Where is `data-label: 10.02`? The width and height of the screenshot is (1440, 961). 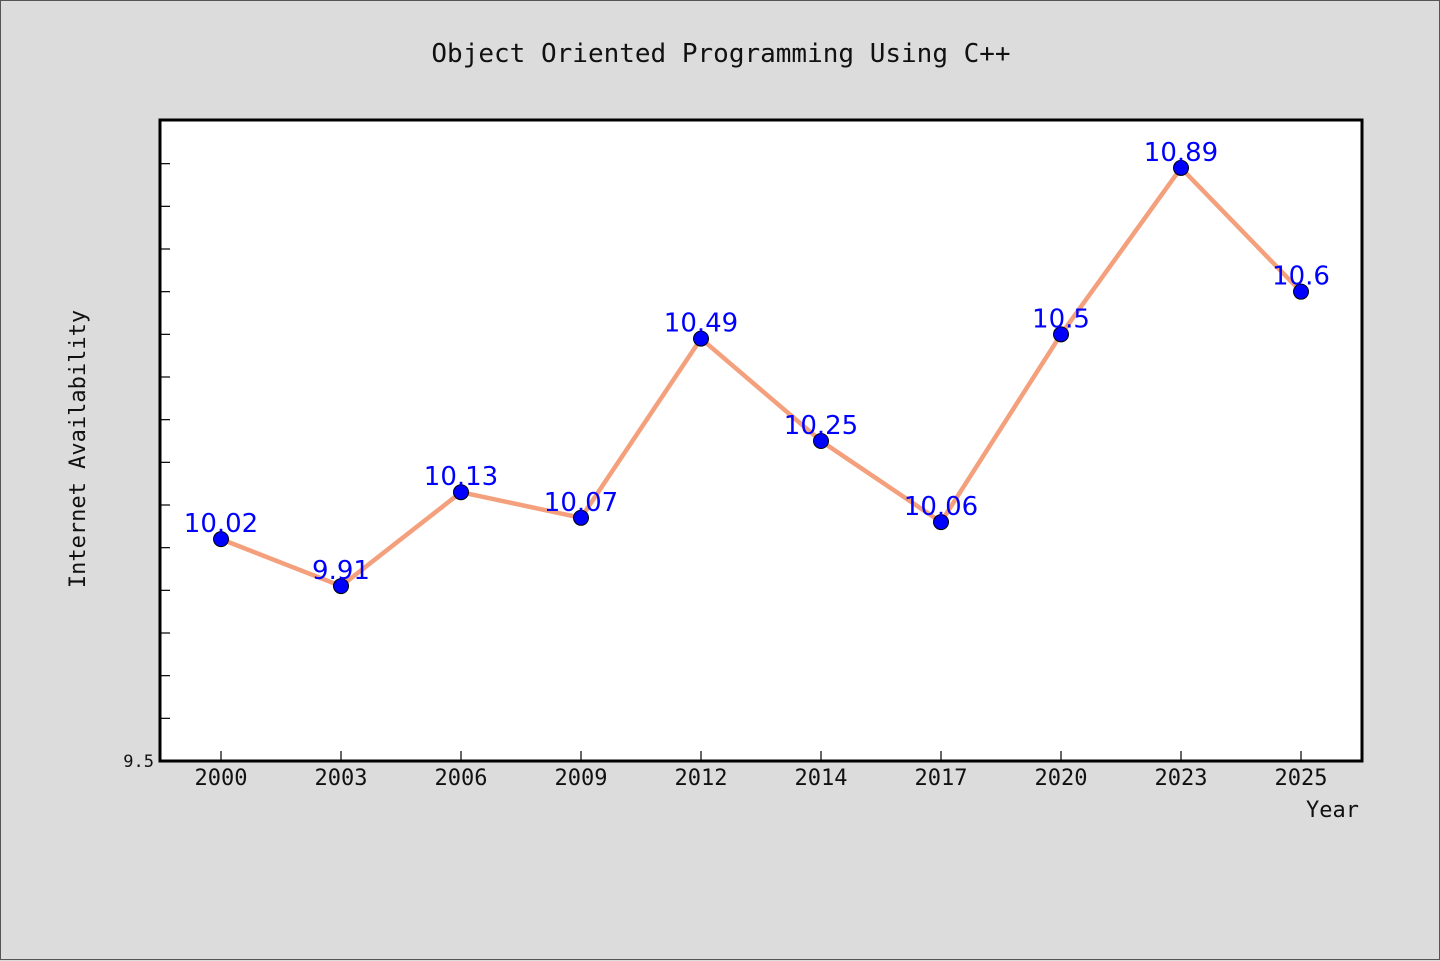 data-label: 10.02 is located at coordinates (221, 524).